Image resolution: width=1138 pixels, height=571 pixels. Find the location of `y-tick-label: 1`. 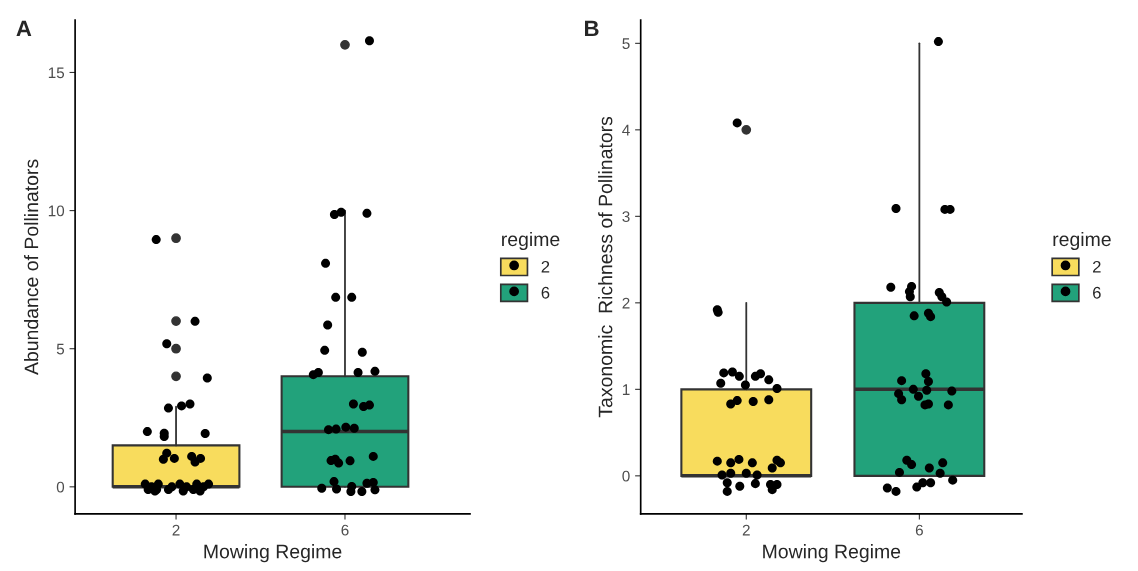

y-tick-label: 1 is located at coordinates (626, 389).